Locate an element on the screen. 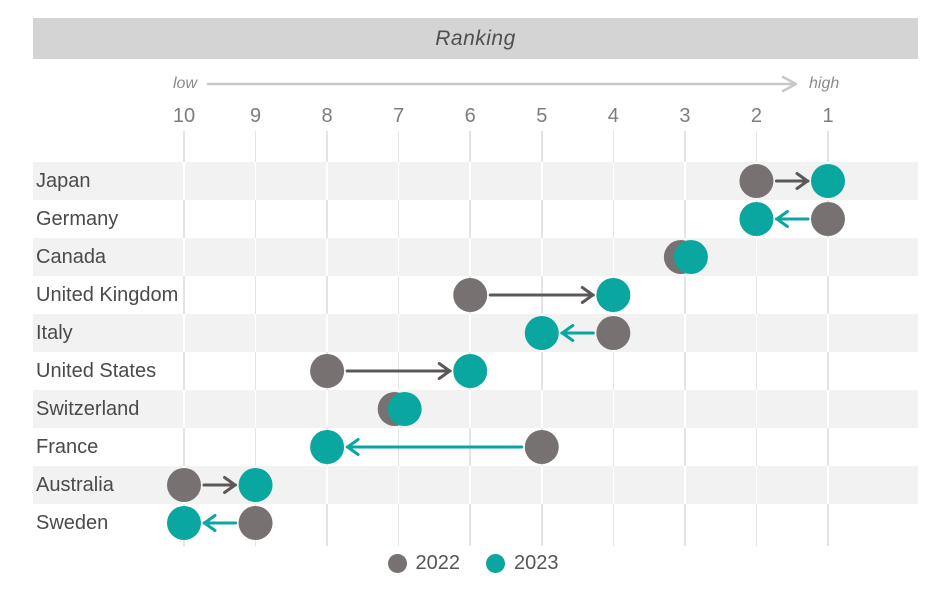 The height and width of the screenshot is (601, 946). change-arrow-france is located at coordinates (434, 447).